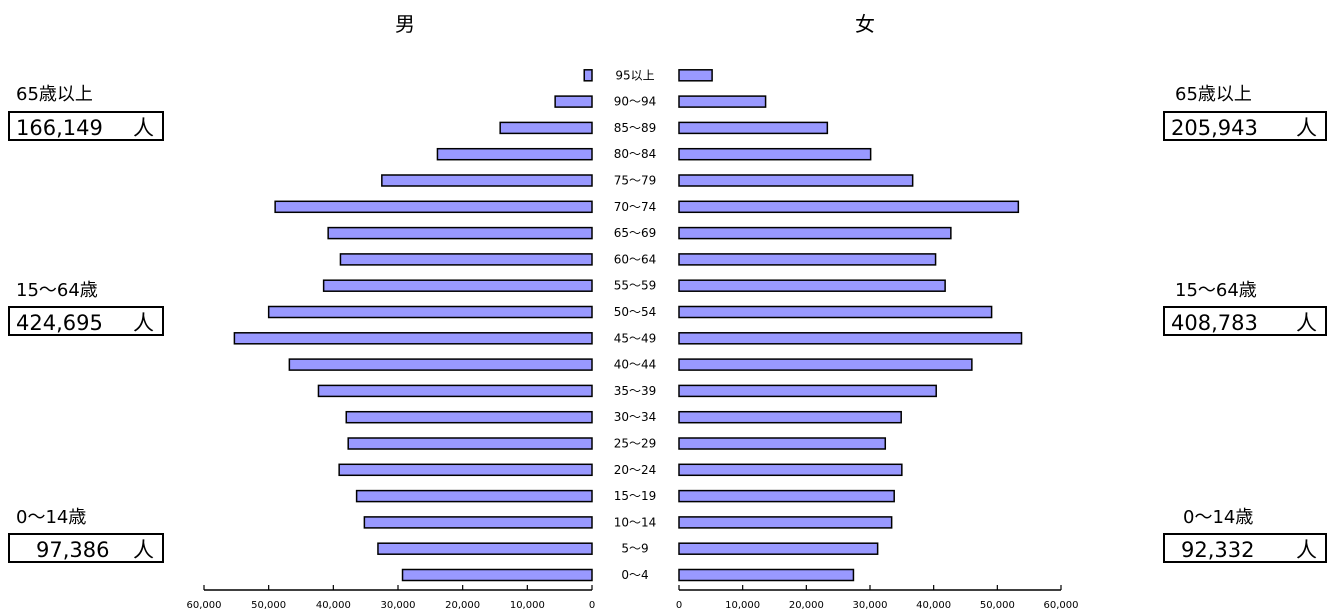 The height and width of the screenshot is (615, 1337). Describe the element at coordinates (635, 365) in the screenshot. I see `age-label-8: 40～44` at that location.